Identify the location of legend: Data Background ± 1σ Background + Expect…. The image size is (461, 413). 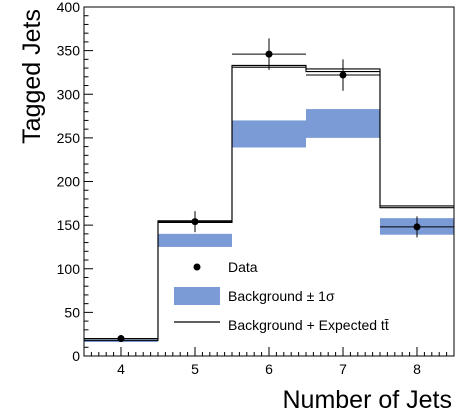
(281, 296).